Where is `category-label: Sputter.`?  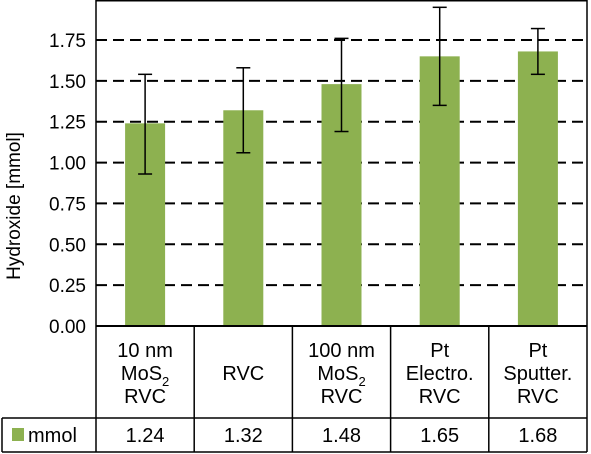
category-label: Sputter. is located at coordinates (537, 374).